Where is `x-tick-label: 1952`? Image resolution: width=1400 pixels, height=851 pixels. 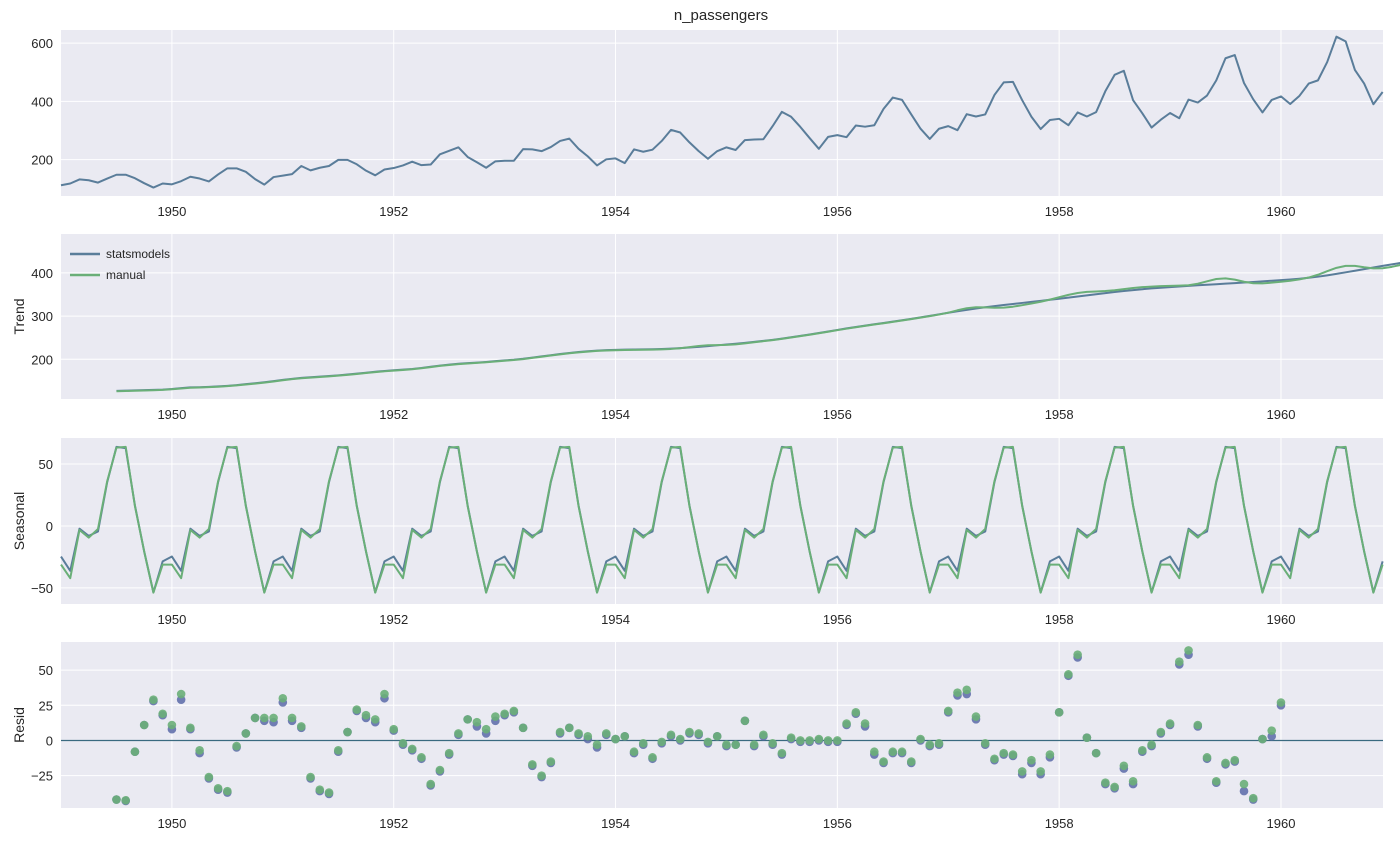
x-tick-label: 1952 is located at coordinates (393, 619).